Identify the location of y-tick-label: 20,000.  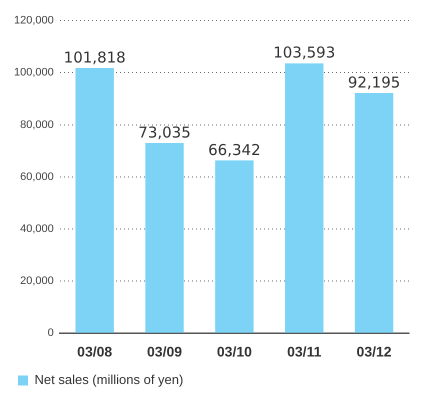
(37, 281).